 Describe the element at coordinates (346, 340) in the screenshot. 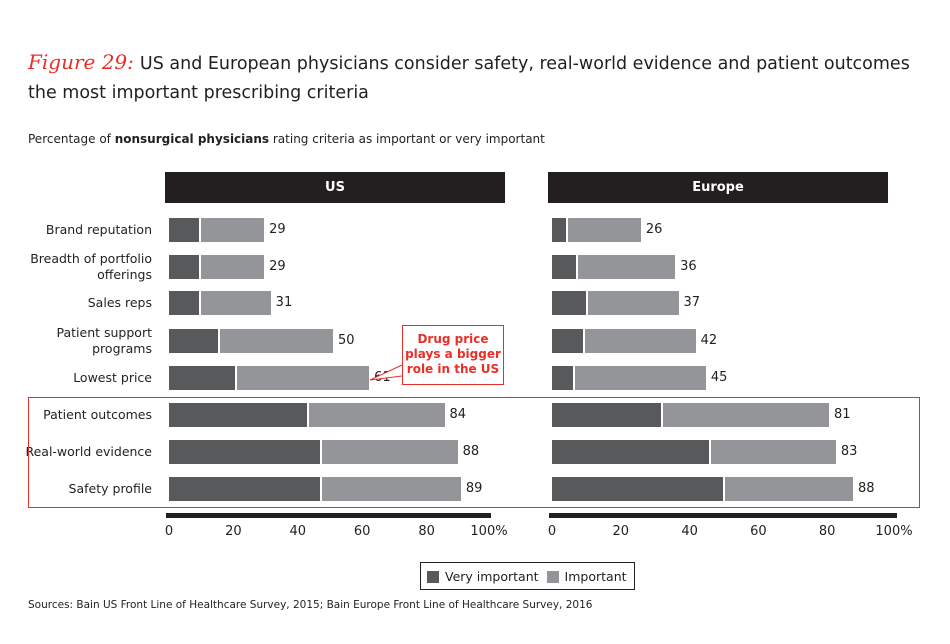

I see `us-value-label: 50` at that location.